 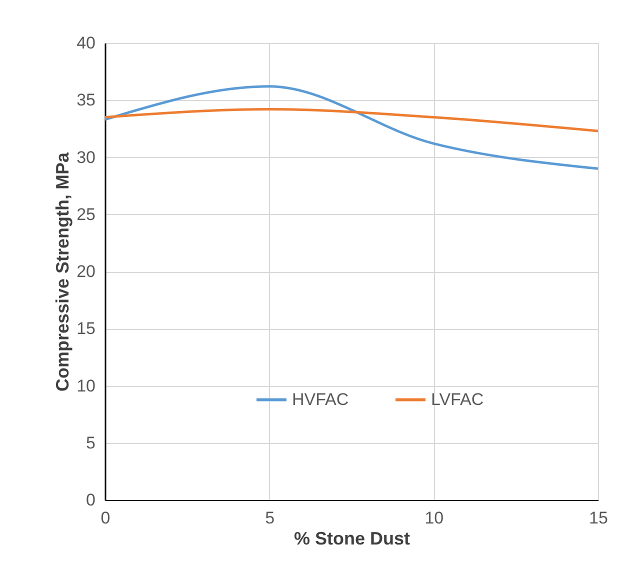 I want to click on y-tick-label: 0, so click(x=91, y=500).